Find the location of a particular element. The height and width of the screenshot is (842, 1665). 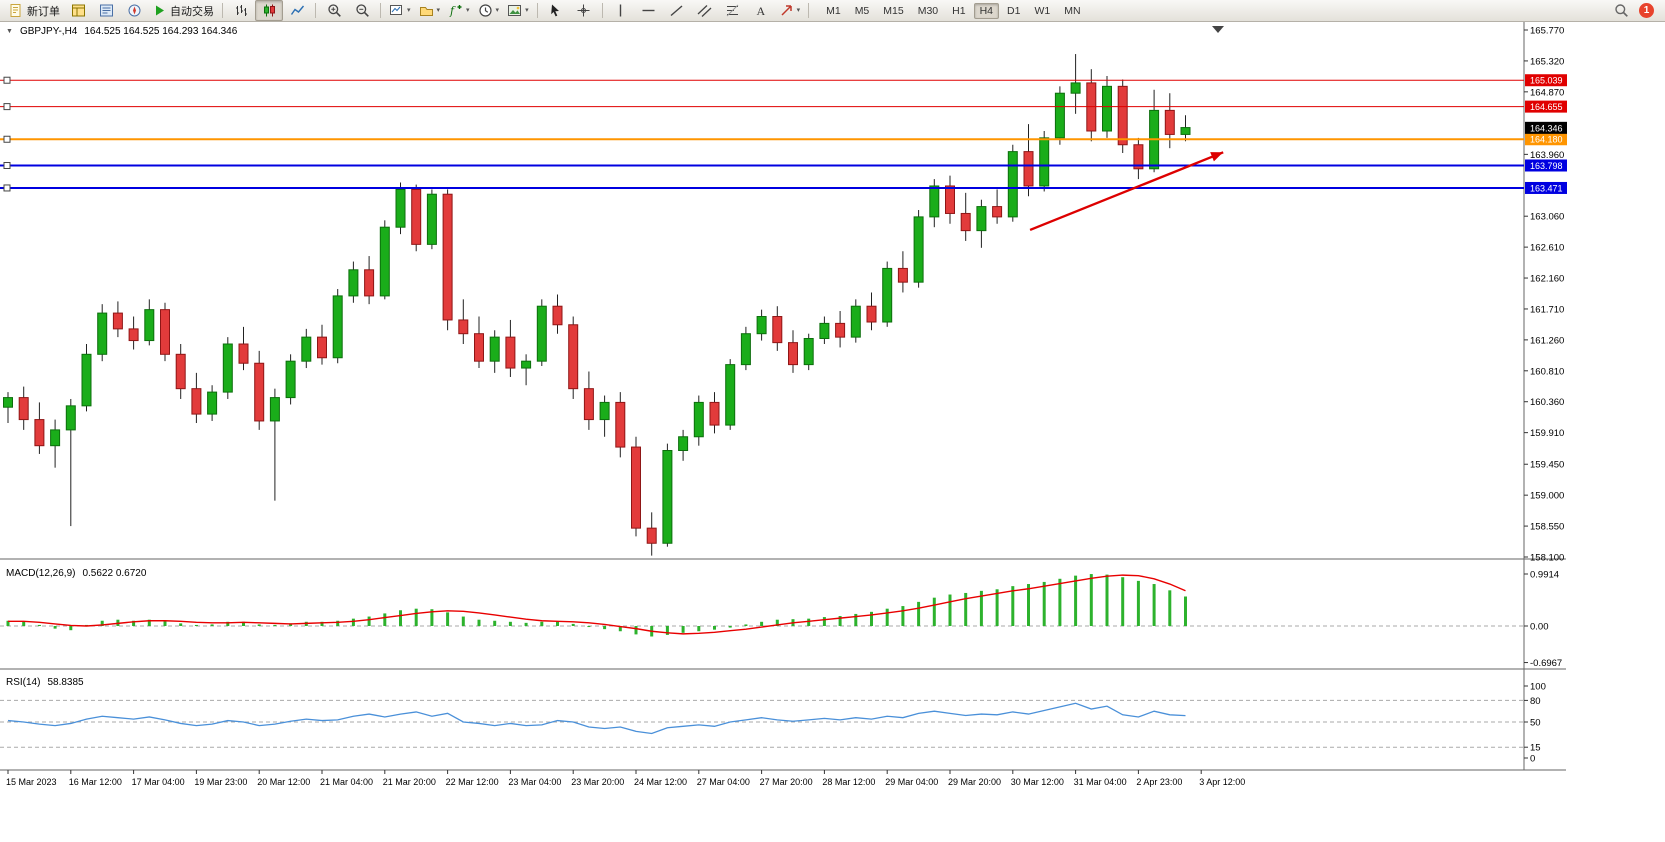

svg-text: 21 Mar 20:00 is located at coordinates (409, 782).